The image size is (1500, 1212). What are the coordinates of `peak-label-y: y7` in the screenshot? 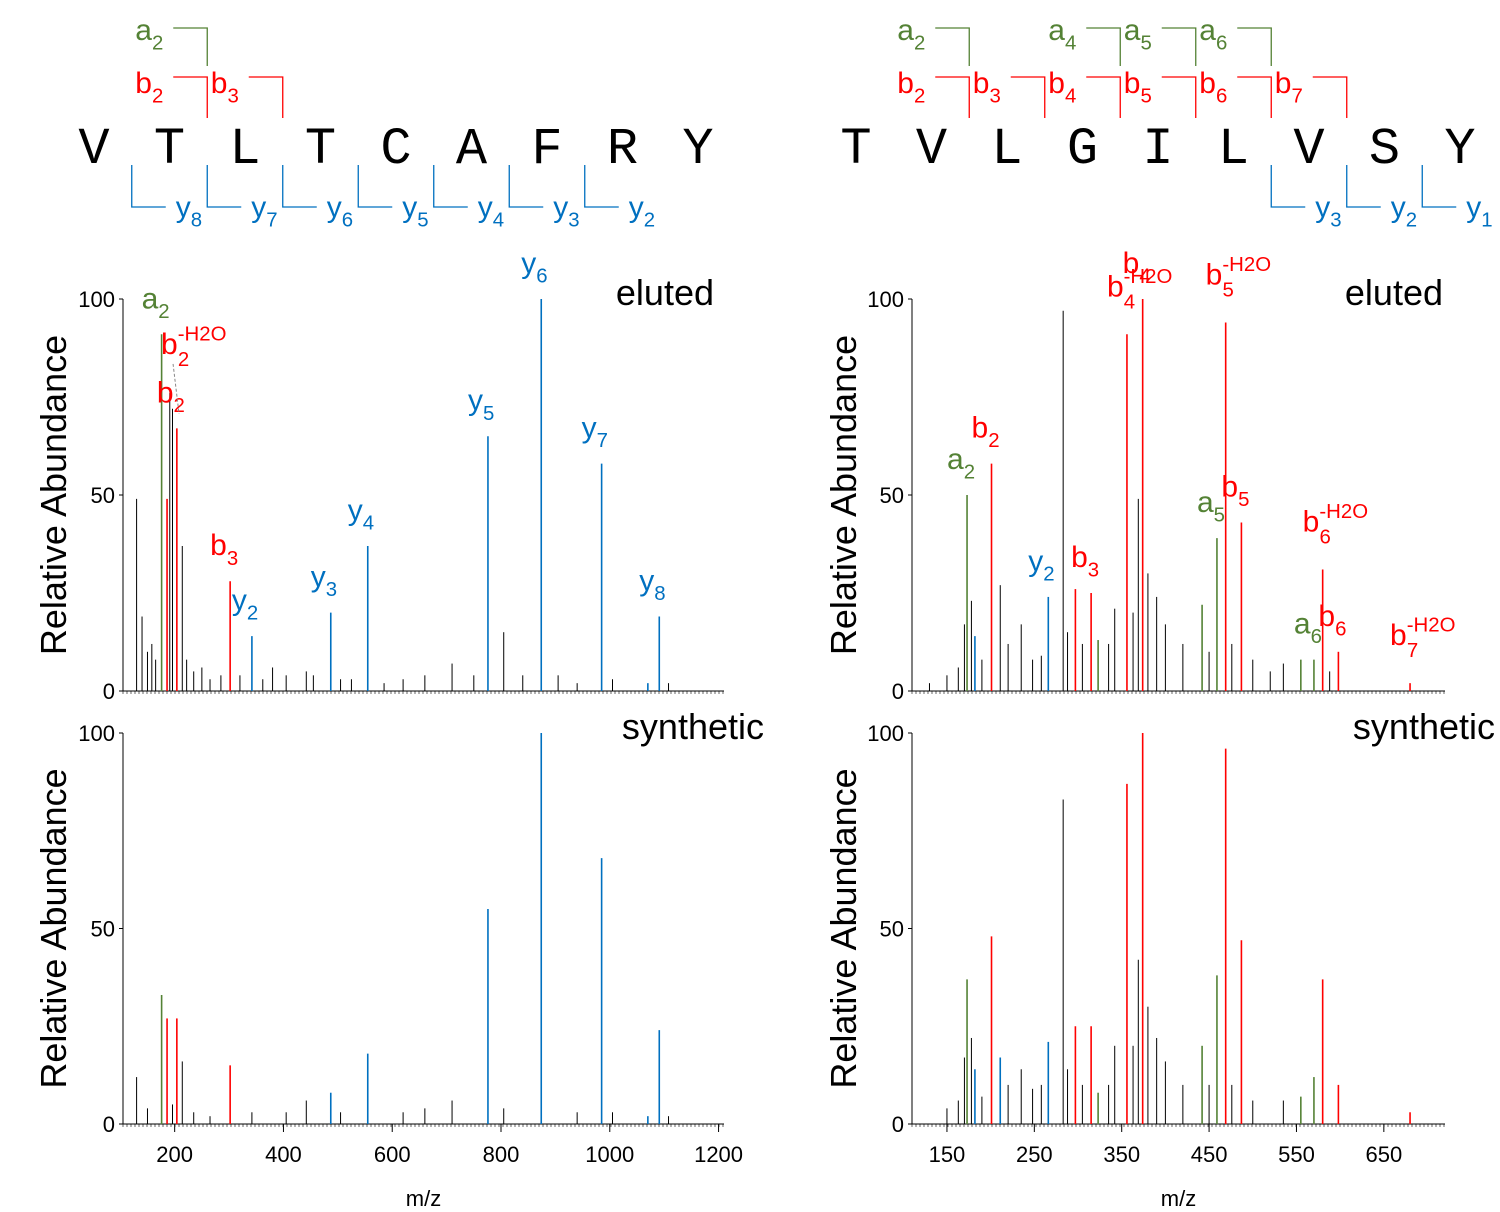 It's located at (595, 432).